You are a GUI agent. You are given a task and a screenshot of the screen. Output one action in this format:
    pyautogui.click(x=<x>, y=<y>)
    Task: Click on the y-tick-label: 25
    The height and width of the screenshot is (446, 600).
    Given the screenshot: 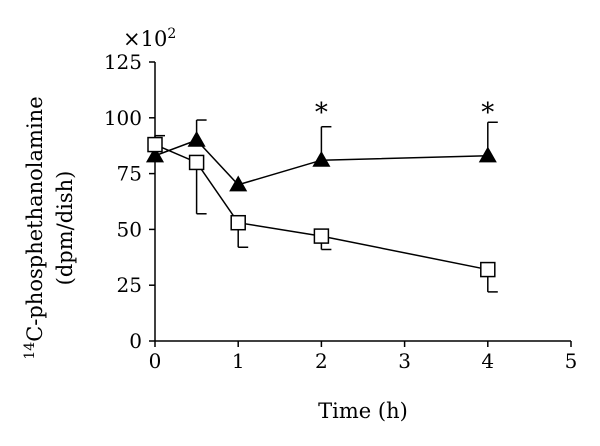 What is the action you would take?
    pyautogui.click(x=129, y=285)
    